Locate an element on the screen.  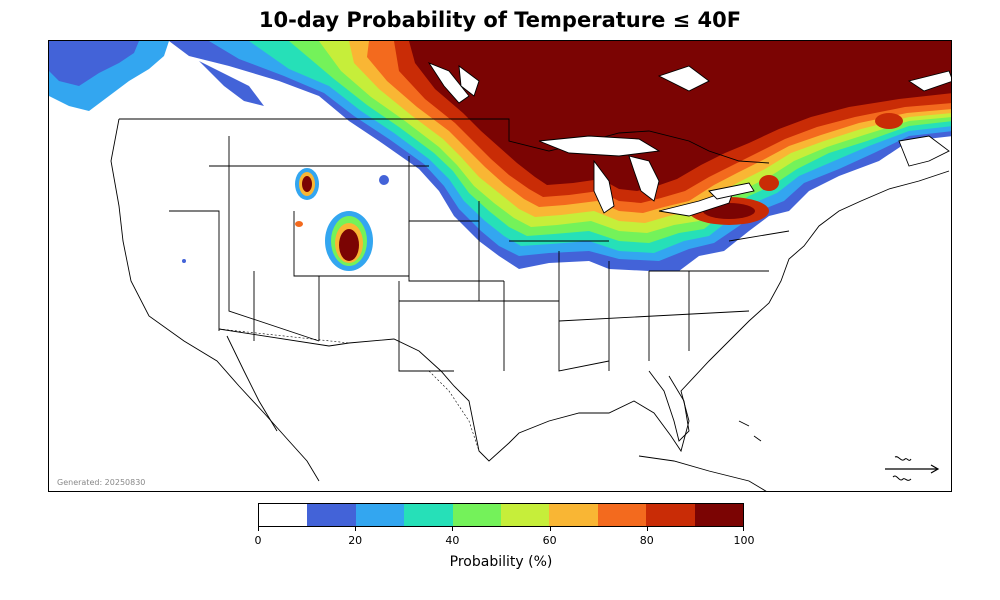
logo-mark is located at coordinates (912, 468).